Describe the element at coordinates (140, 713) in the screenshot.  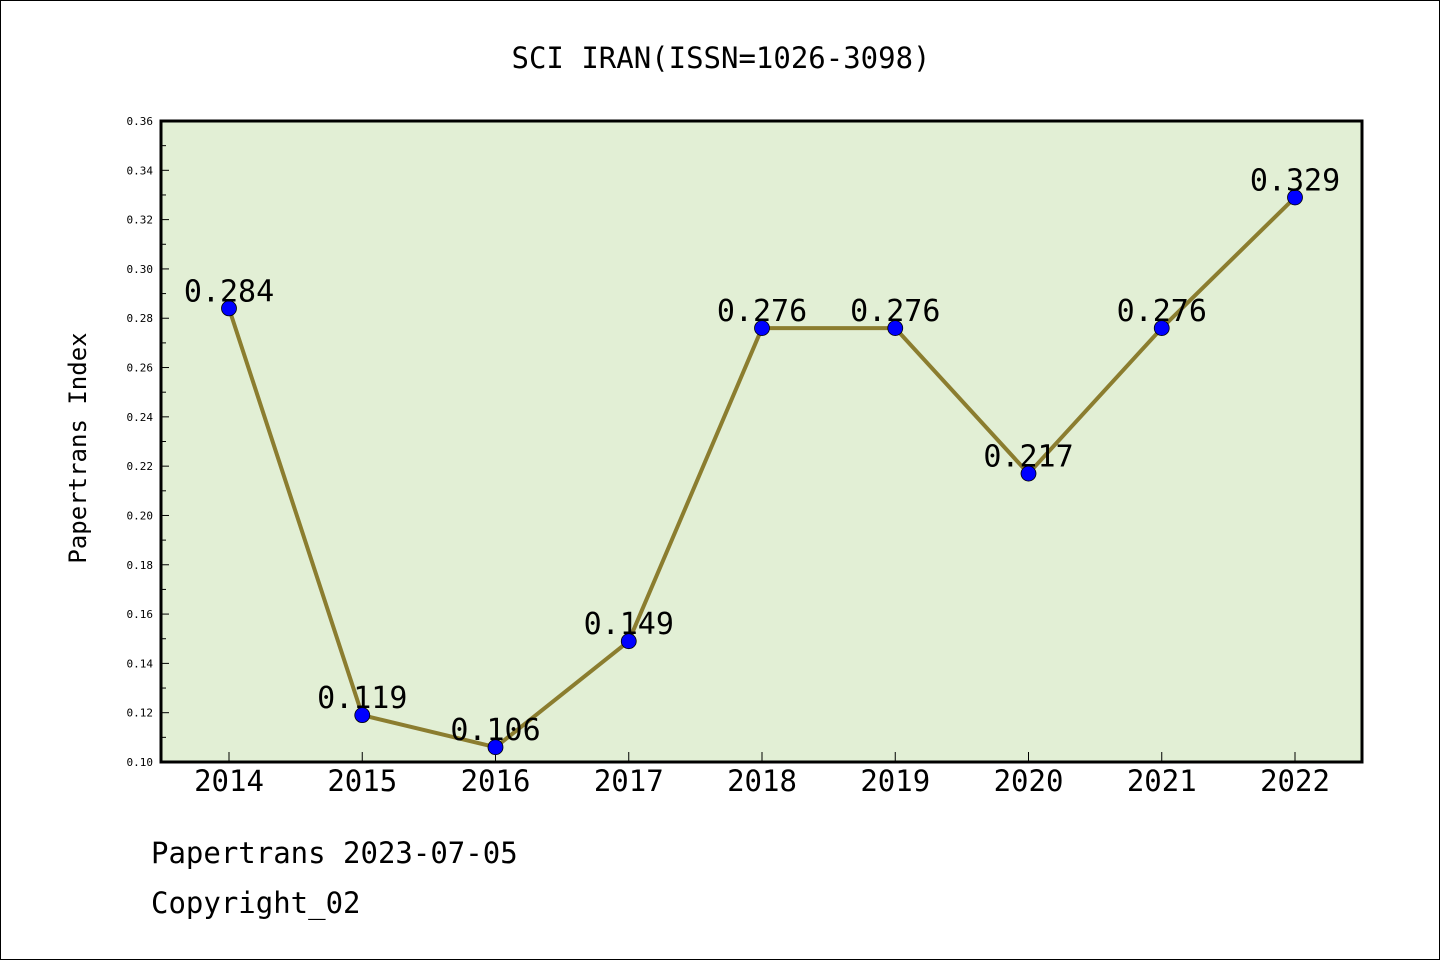
I see `y-tick-label: 0.12` at that location.